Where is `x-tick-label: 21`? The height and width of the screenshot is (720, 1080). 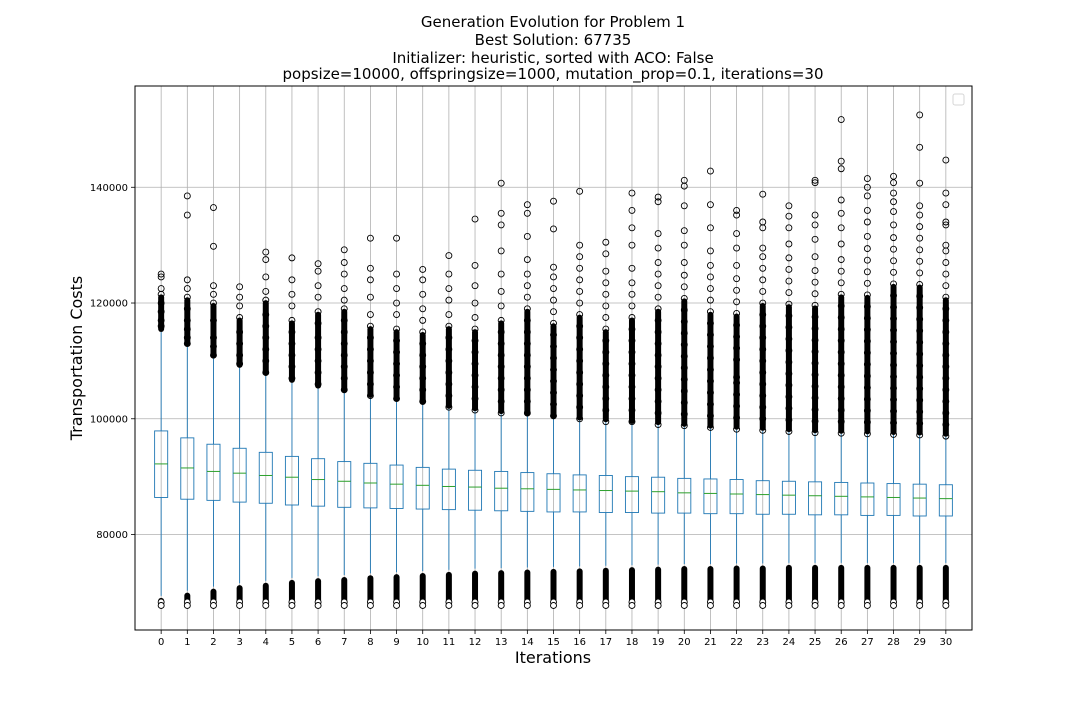
x-tick-label: 21 is located at coordinates (710, 642).